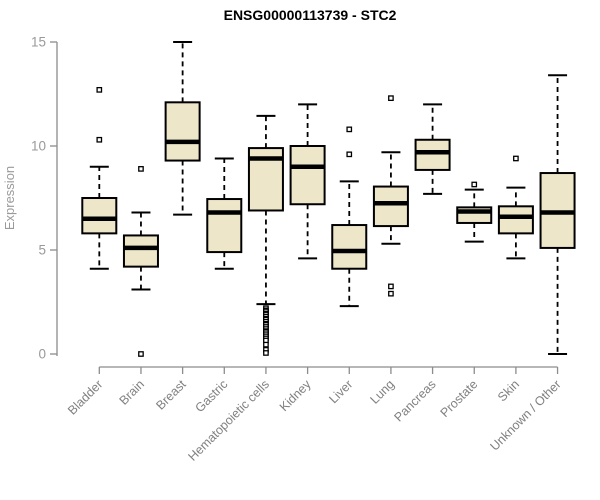  What do you see at coordinates (132, 392) in the screenshot?
I see `x-category-label: Brain` at bounding box center [132, 392].